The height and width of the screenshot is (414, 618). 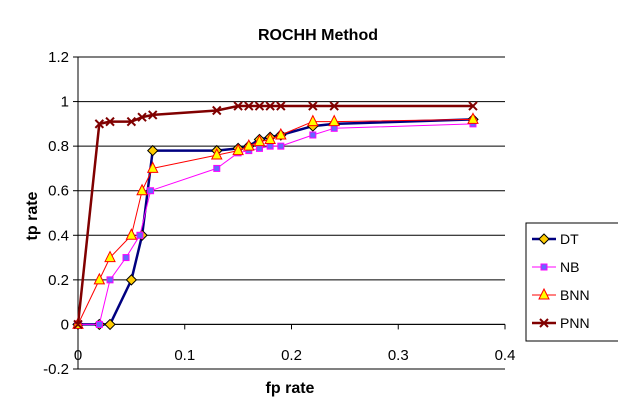 I want to click on x-tick-label-0: 0, so click(x=78, y=355).